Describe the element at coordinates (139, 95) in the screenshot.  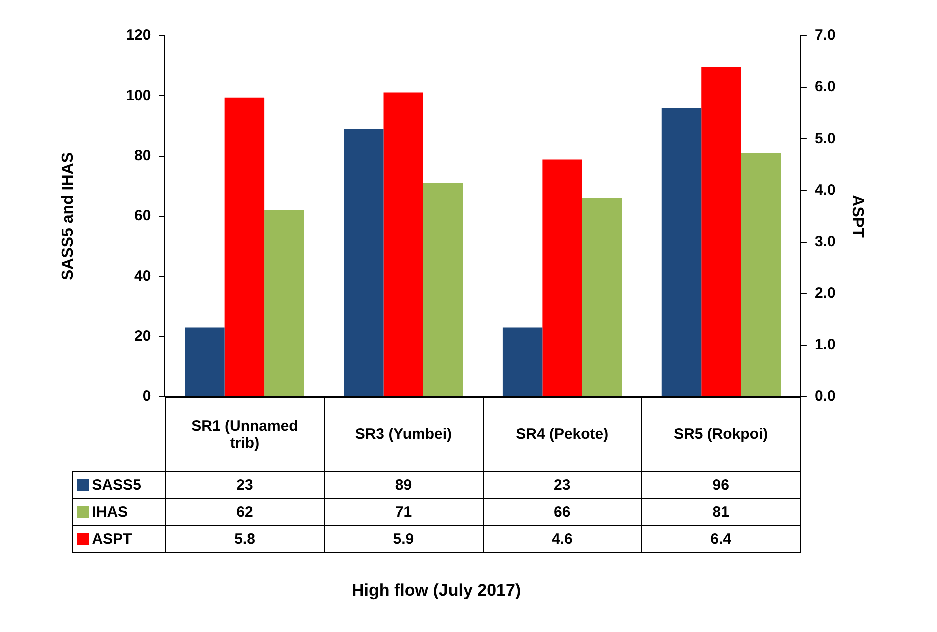
I see `y-tick-label: 100` at that location.